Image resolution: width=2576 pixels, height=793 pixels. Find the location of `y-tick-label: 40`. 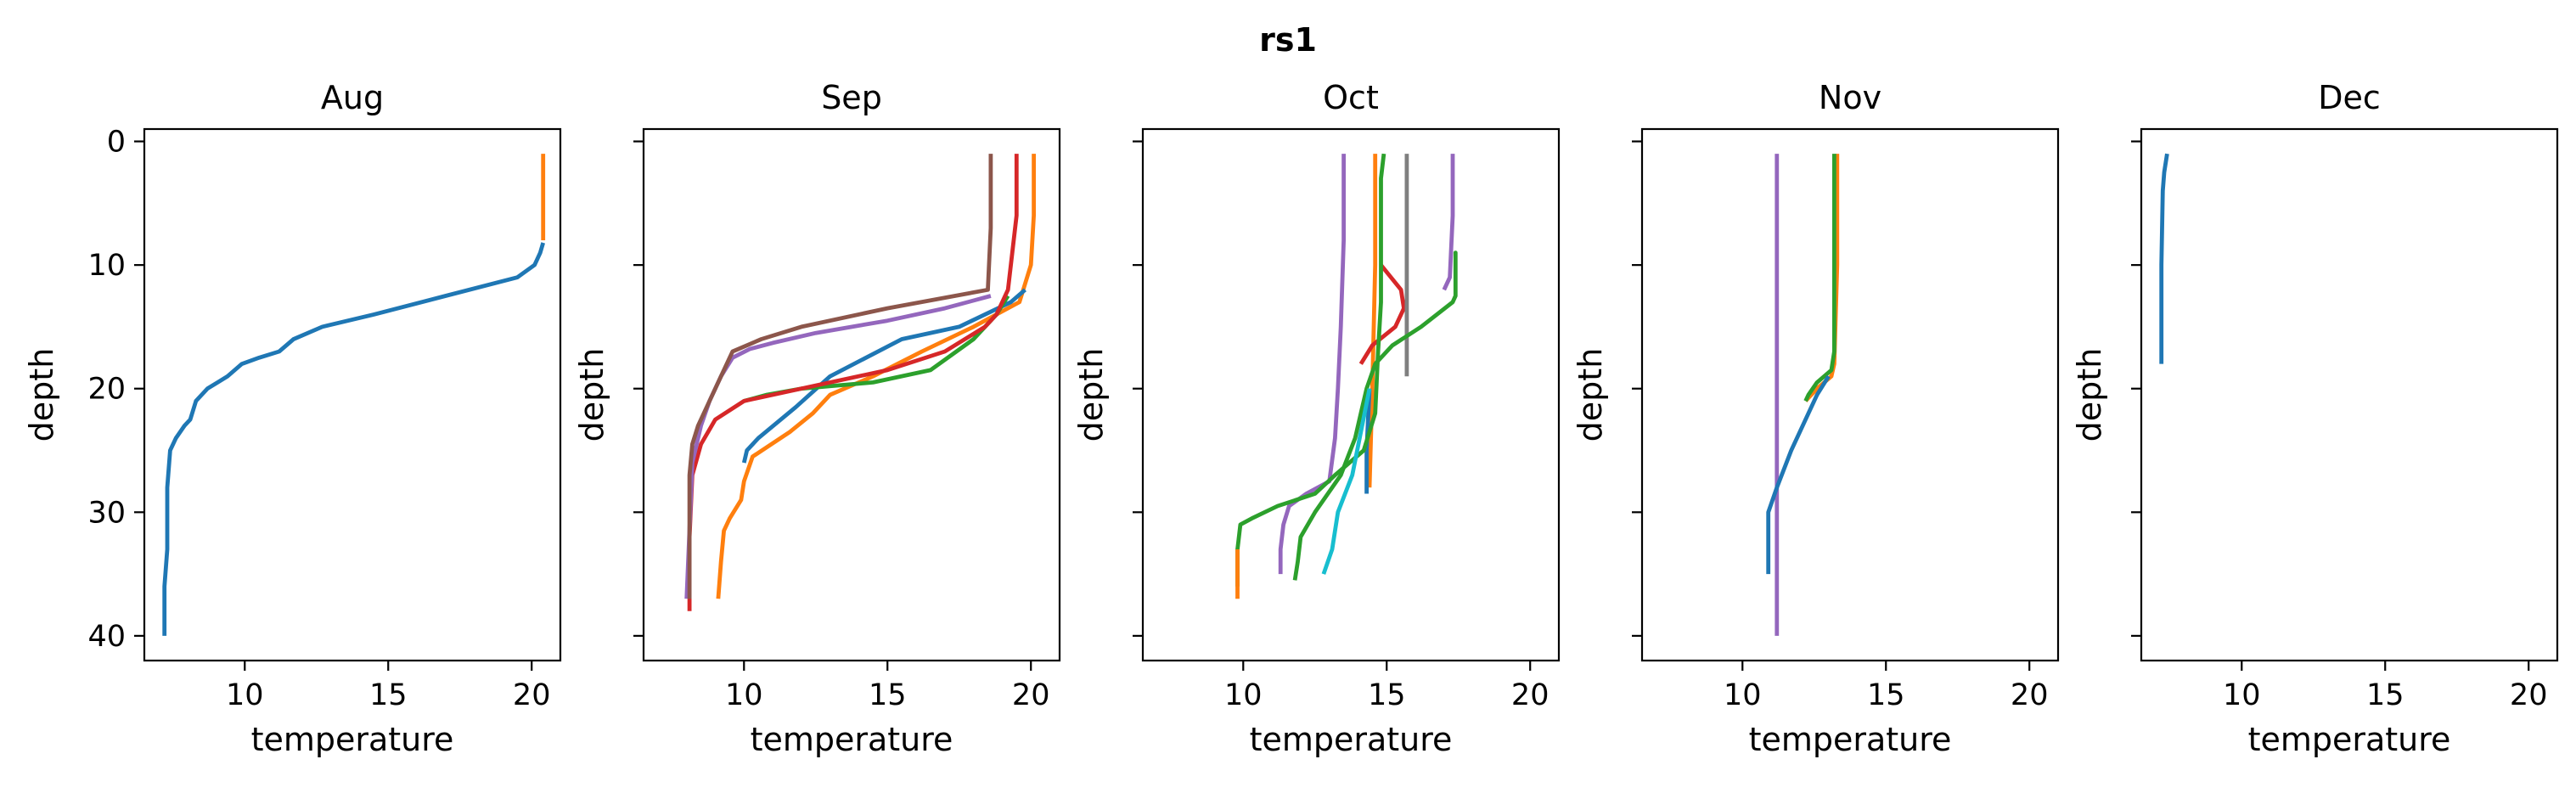

y-tick-label: 40 is located at coordinates (106, 637).